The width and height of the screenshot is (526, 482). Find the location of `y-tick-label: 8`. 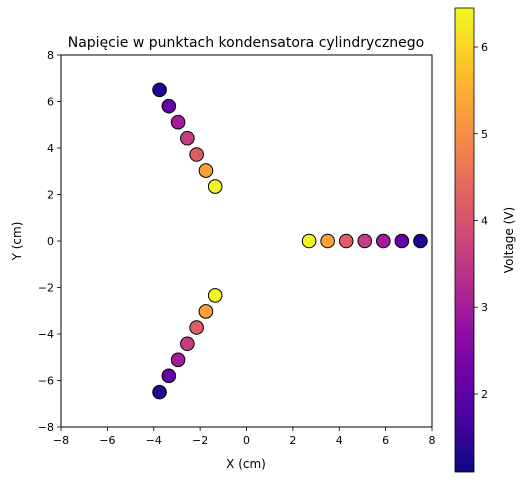

y-tick-label: 8 is located at coordinates (50, 55).